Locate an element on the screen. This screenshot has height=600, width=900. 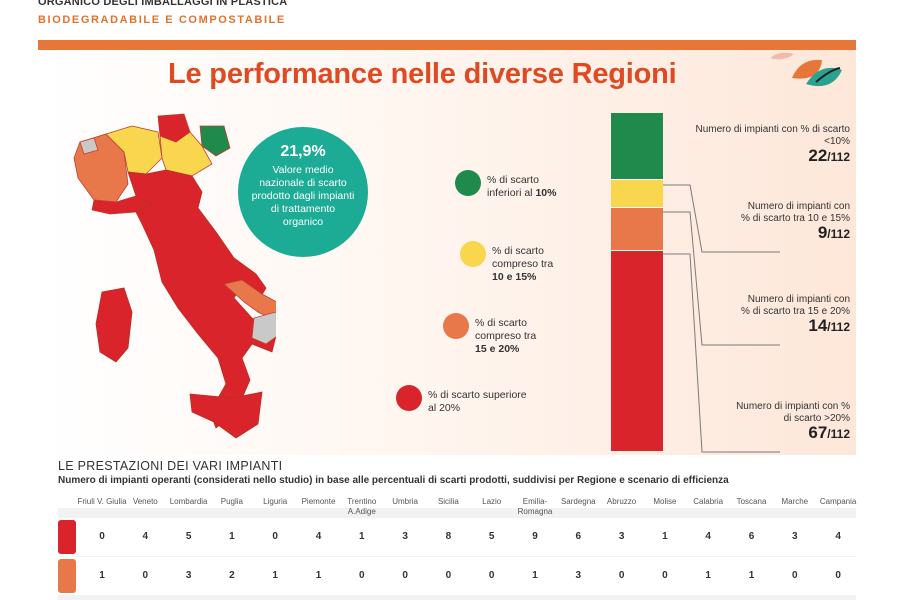
region-basilicata is located at coordinates (263, 328).